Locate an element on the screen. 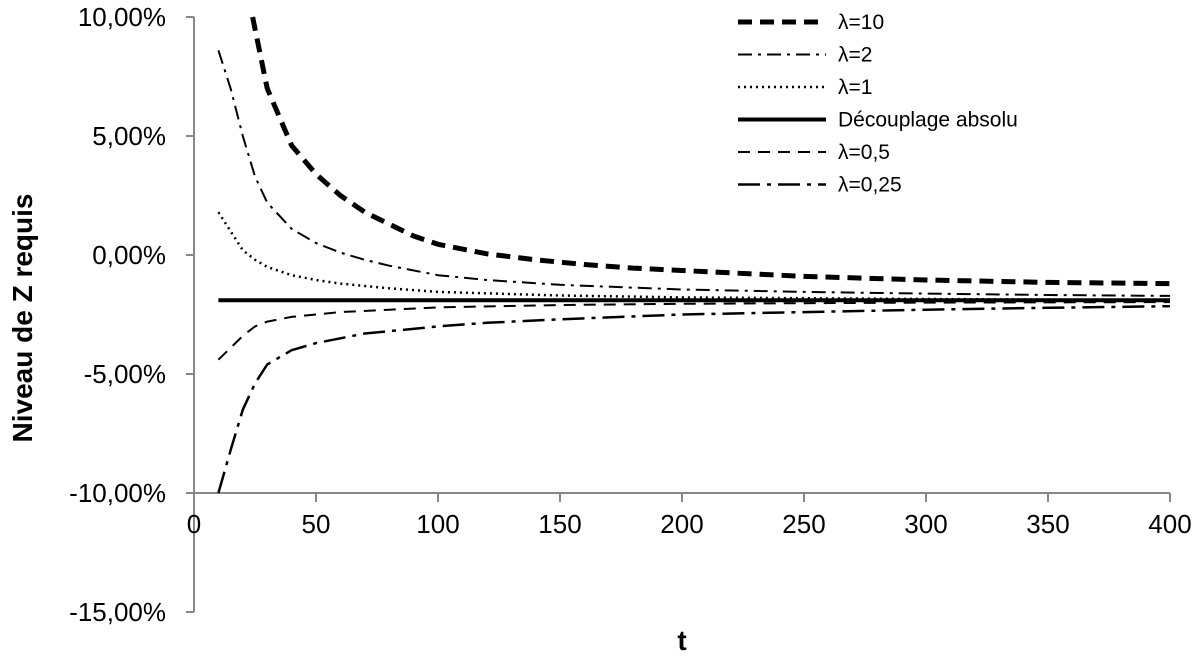 The image size is (1200, 656). legend-label-5: λ=0,5 is located at coordinates (864, 152).